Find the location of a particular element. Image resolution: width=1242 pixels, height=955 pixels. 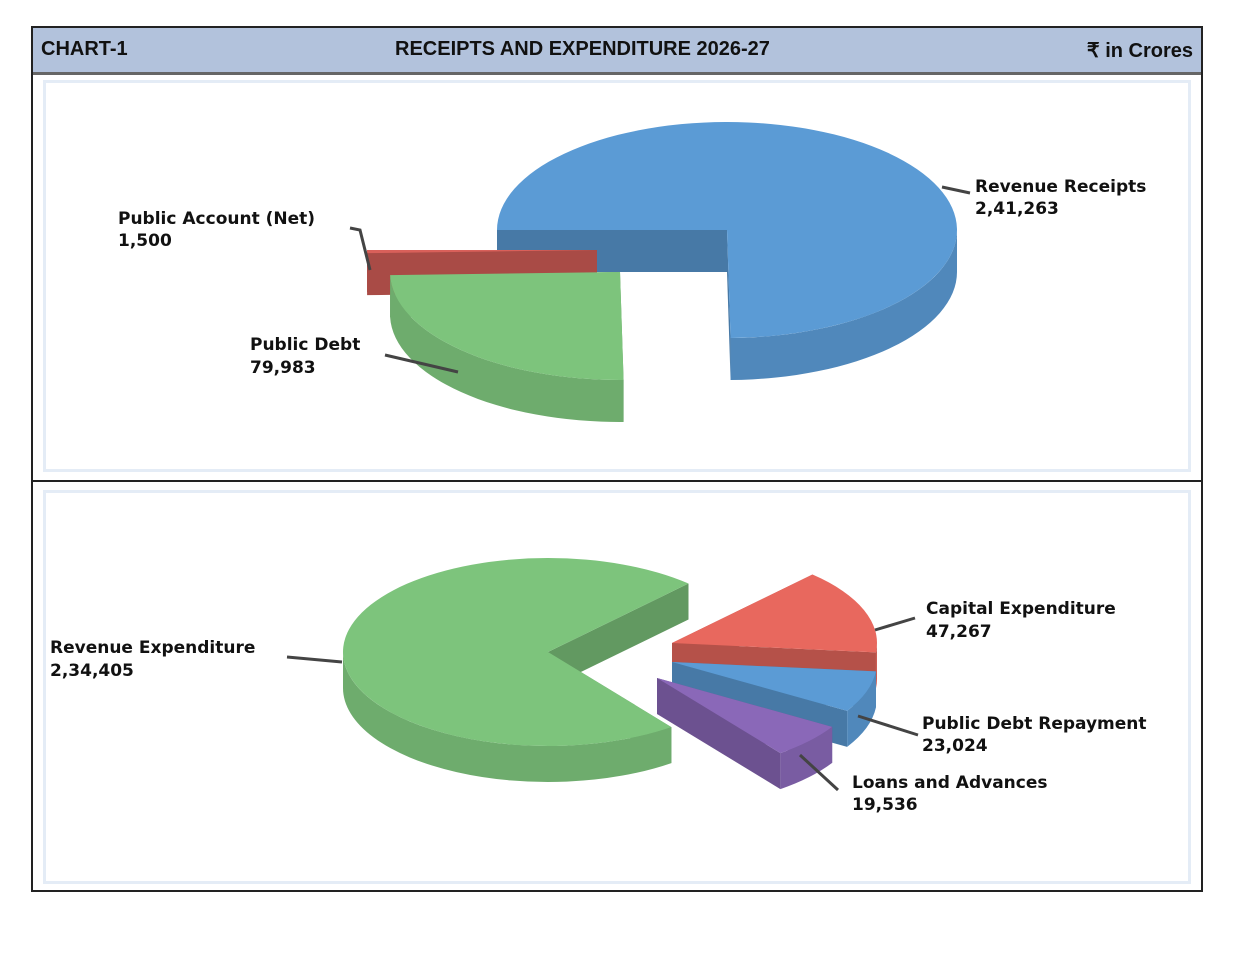

slice-value: 1,500 is located at coordinates (145, 241).